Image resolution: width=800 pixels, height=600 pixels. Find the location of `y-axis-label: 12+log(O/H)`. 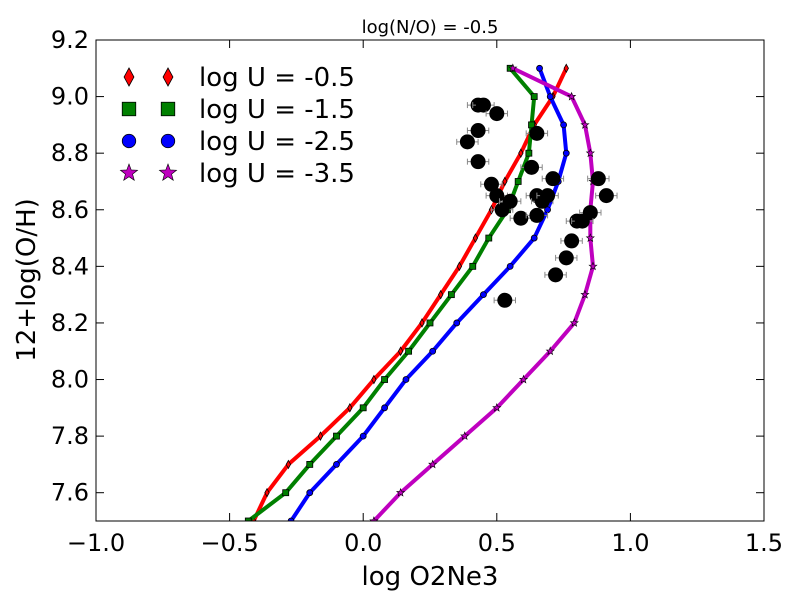

y-axis-label: 12+log(O/H) is located at coordinates (27, 280).